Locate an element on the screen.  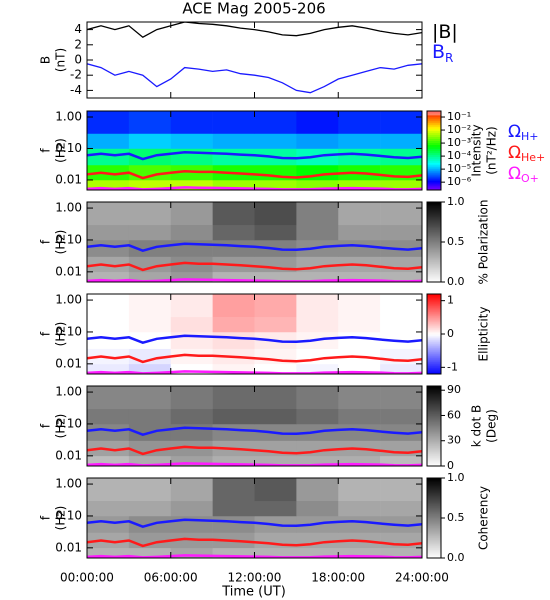
y-tick-label: -2 is located at coordinates (76, 75).